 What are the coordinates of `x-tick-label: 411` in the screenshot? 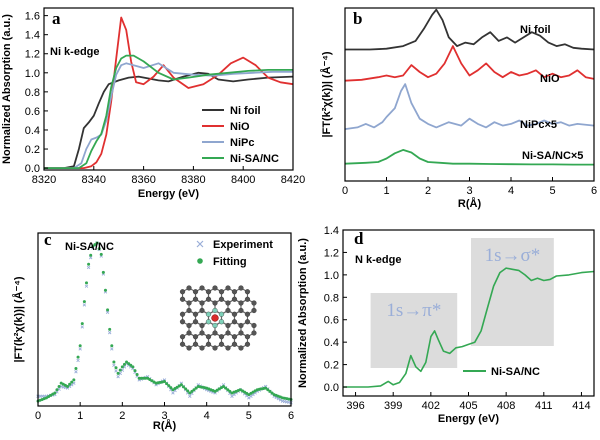 It's located at (544, 406).